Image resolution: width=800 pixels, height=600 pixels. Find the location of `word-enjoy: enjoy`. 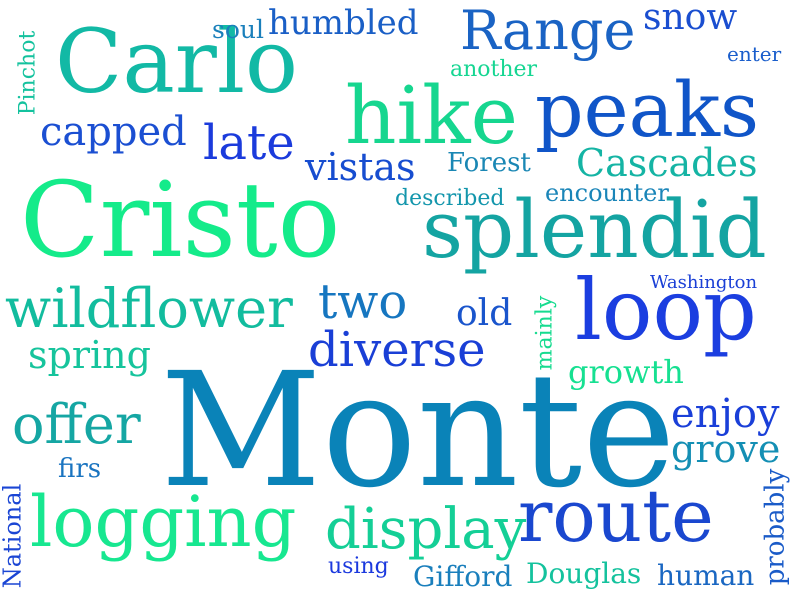

word-enjoy: enjoy is located at coordinates (725, 414).